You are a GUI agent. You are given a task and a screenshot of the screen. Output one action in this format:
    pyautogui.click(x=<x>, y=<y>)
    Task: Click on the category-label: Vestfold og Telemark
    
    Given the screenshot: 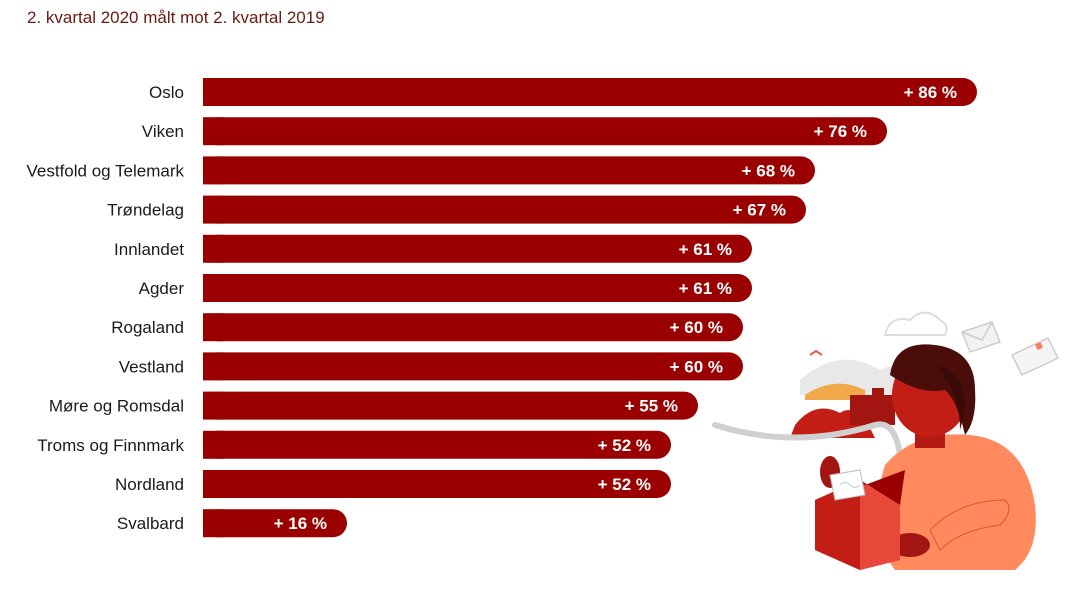 What is the action you would take?
    pyautogui.click(x=106, y=170)
    